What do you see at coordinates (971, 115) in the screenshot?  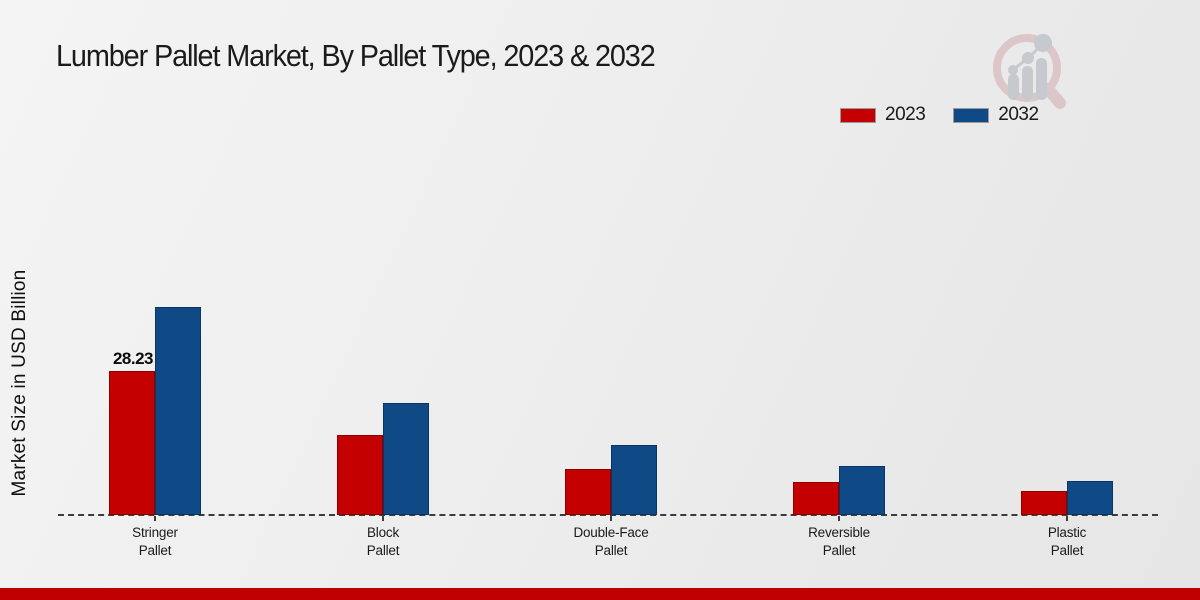 I see `legend-swatch-2032` at bounding box center [971, 115].